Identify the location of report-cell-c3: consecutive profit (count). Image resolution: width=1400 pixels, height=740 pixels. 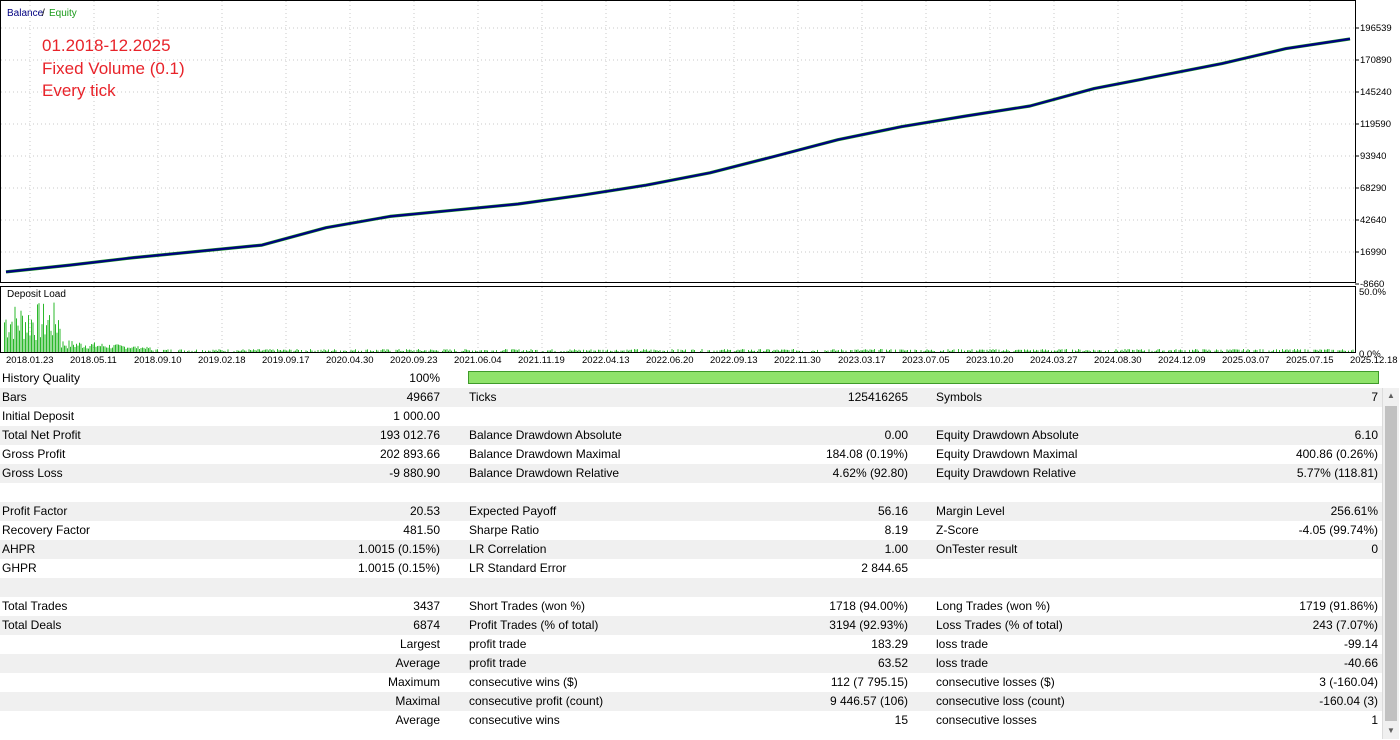
(536, 701).